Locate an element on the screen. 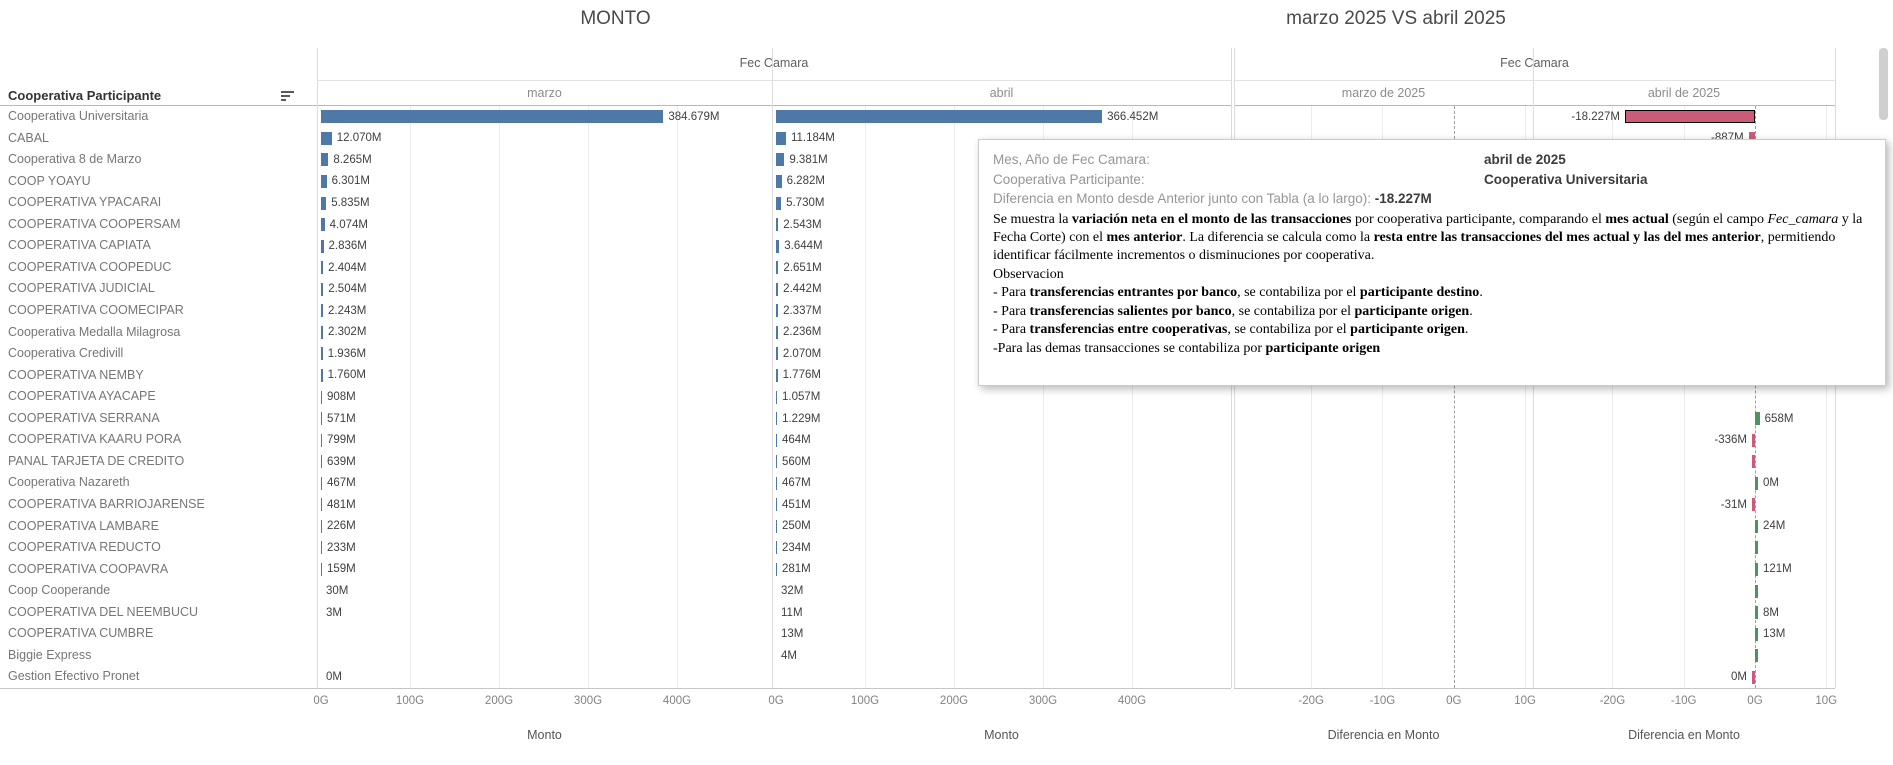 This screenshot has width=1893, height=765. row-label: COOPERATIVA COOPAVRA is located at coordinates (88, 568).